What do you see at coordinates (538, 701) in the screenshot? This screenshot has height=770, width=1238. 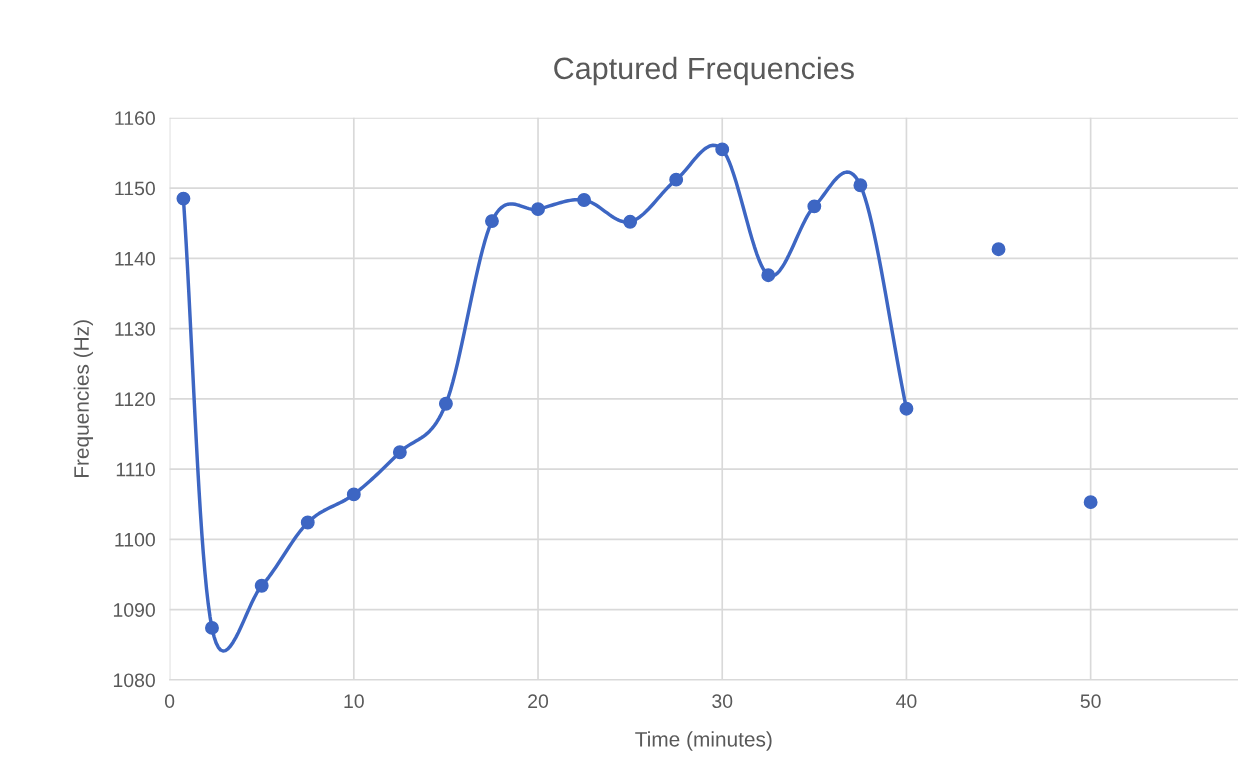 I see `x-tick-label: 20` at bounding box center [538, 701].